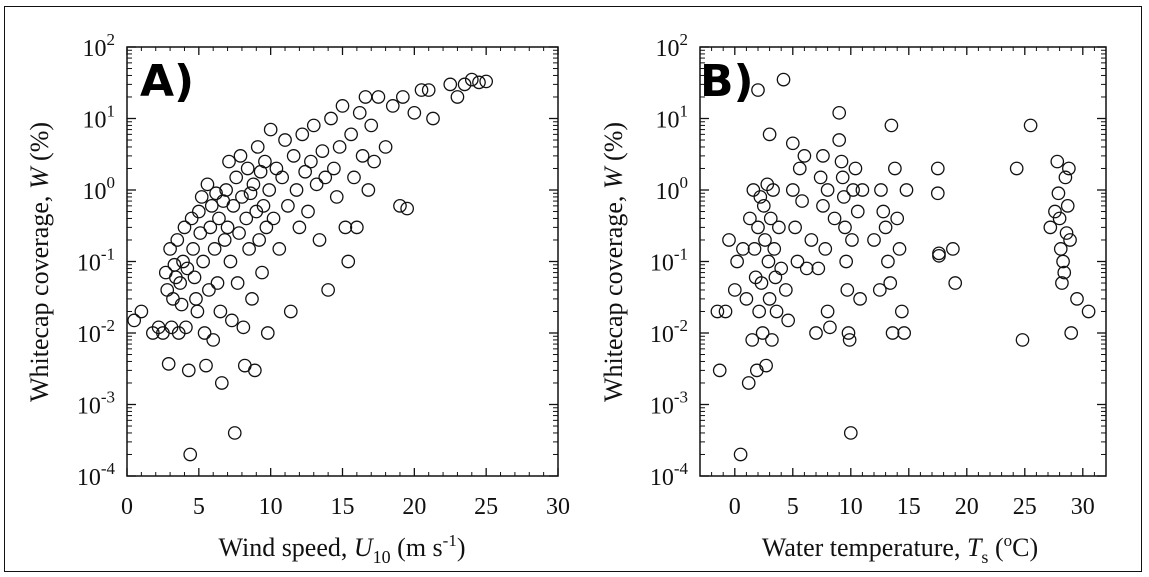  Describe the element at coordinates (486, 507) in the screenshot. I see `x-tick-label: 25` at that location.